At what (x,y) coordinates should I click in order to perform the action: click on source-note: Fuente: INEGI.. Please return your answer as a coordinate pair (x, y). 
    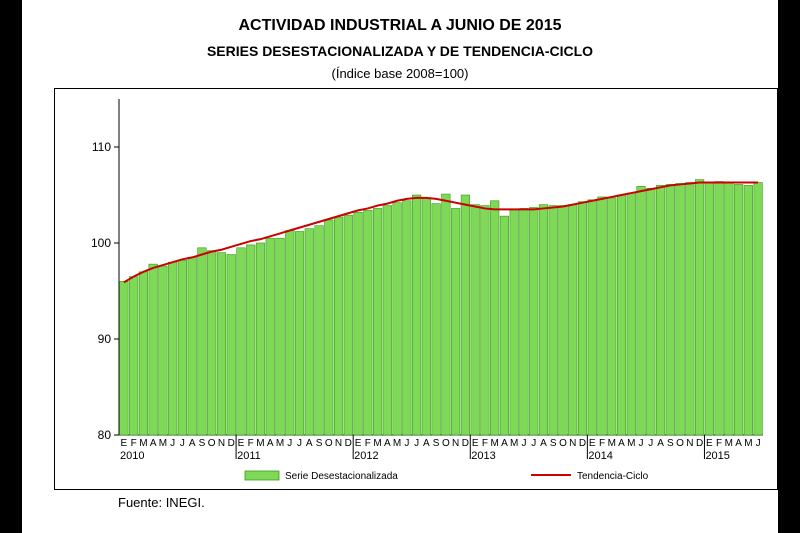
    Looking at the image, I should click on (161, 502).